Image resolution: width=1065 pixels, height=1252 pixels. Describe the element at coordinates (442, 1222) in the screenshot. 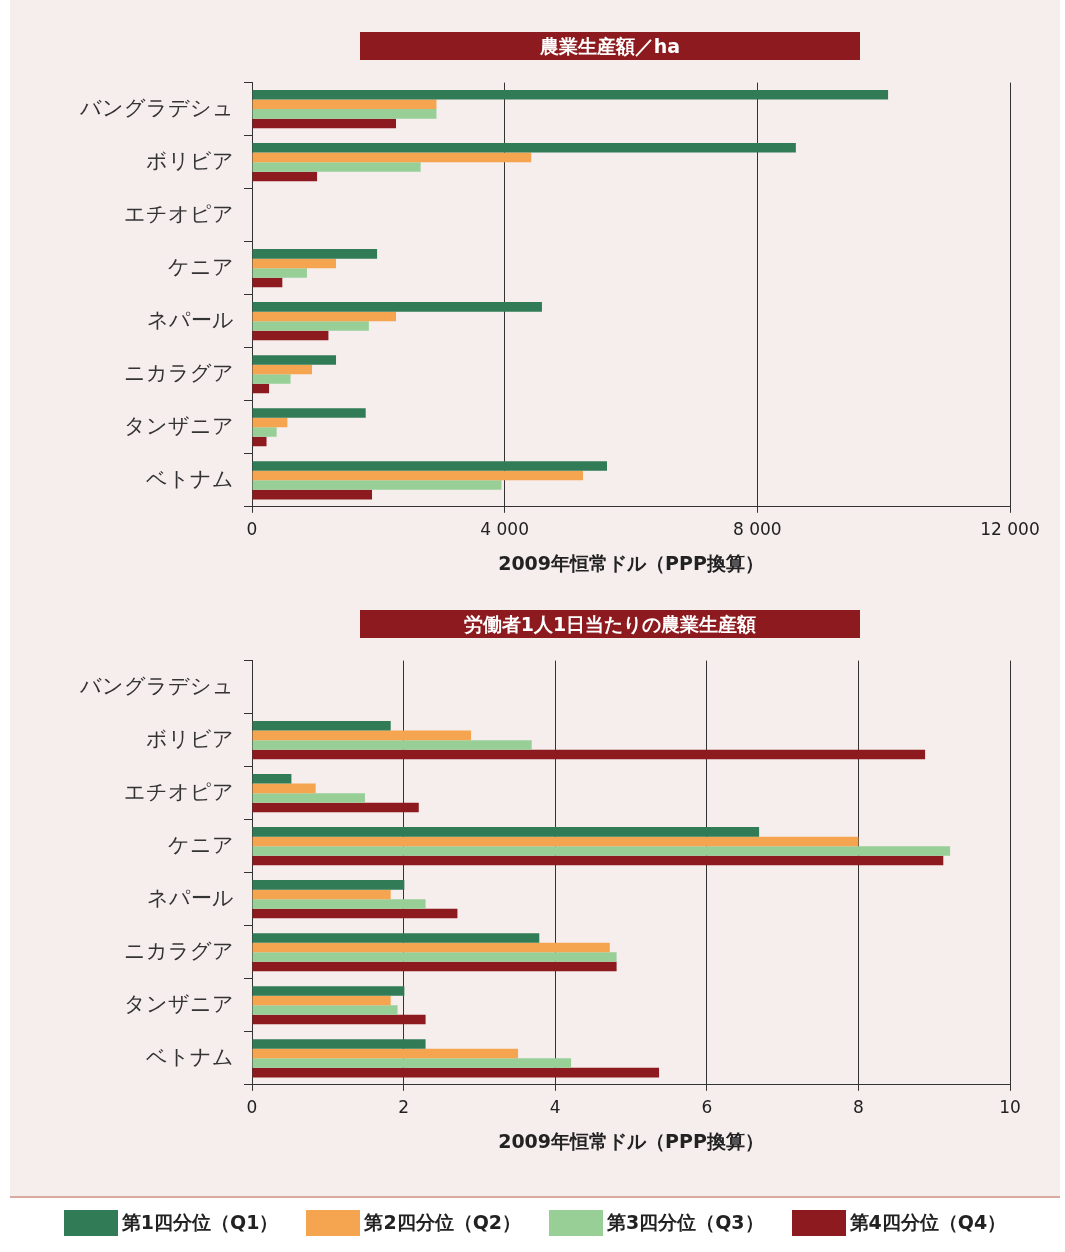

I see `legend-label: 第2四分位（Q2）` at that location.